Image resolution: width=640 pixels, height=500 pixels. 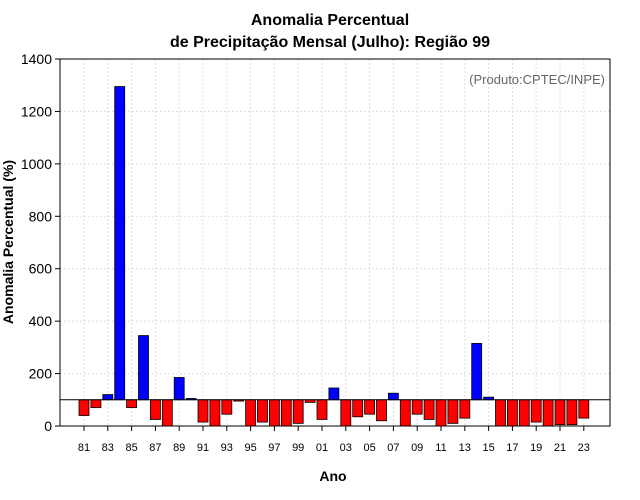 I want to click on x-tick-label-81: 81, so click(x=84, y=448).